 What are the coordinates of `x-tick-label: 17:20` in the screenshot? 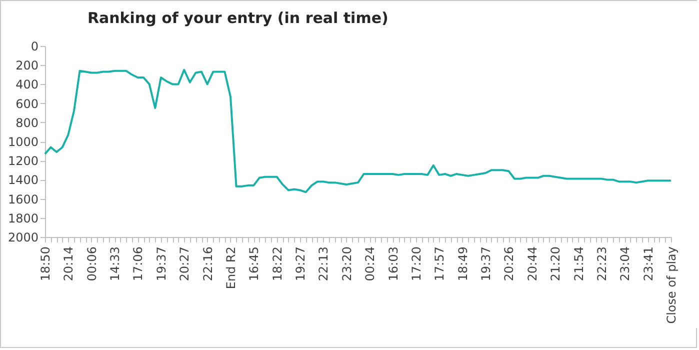 It's located at (416, 264).